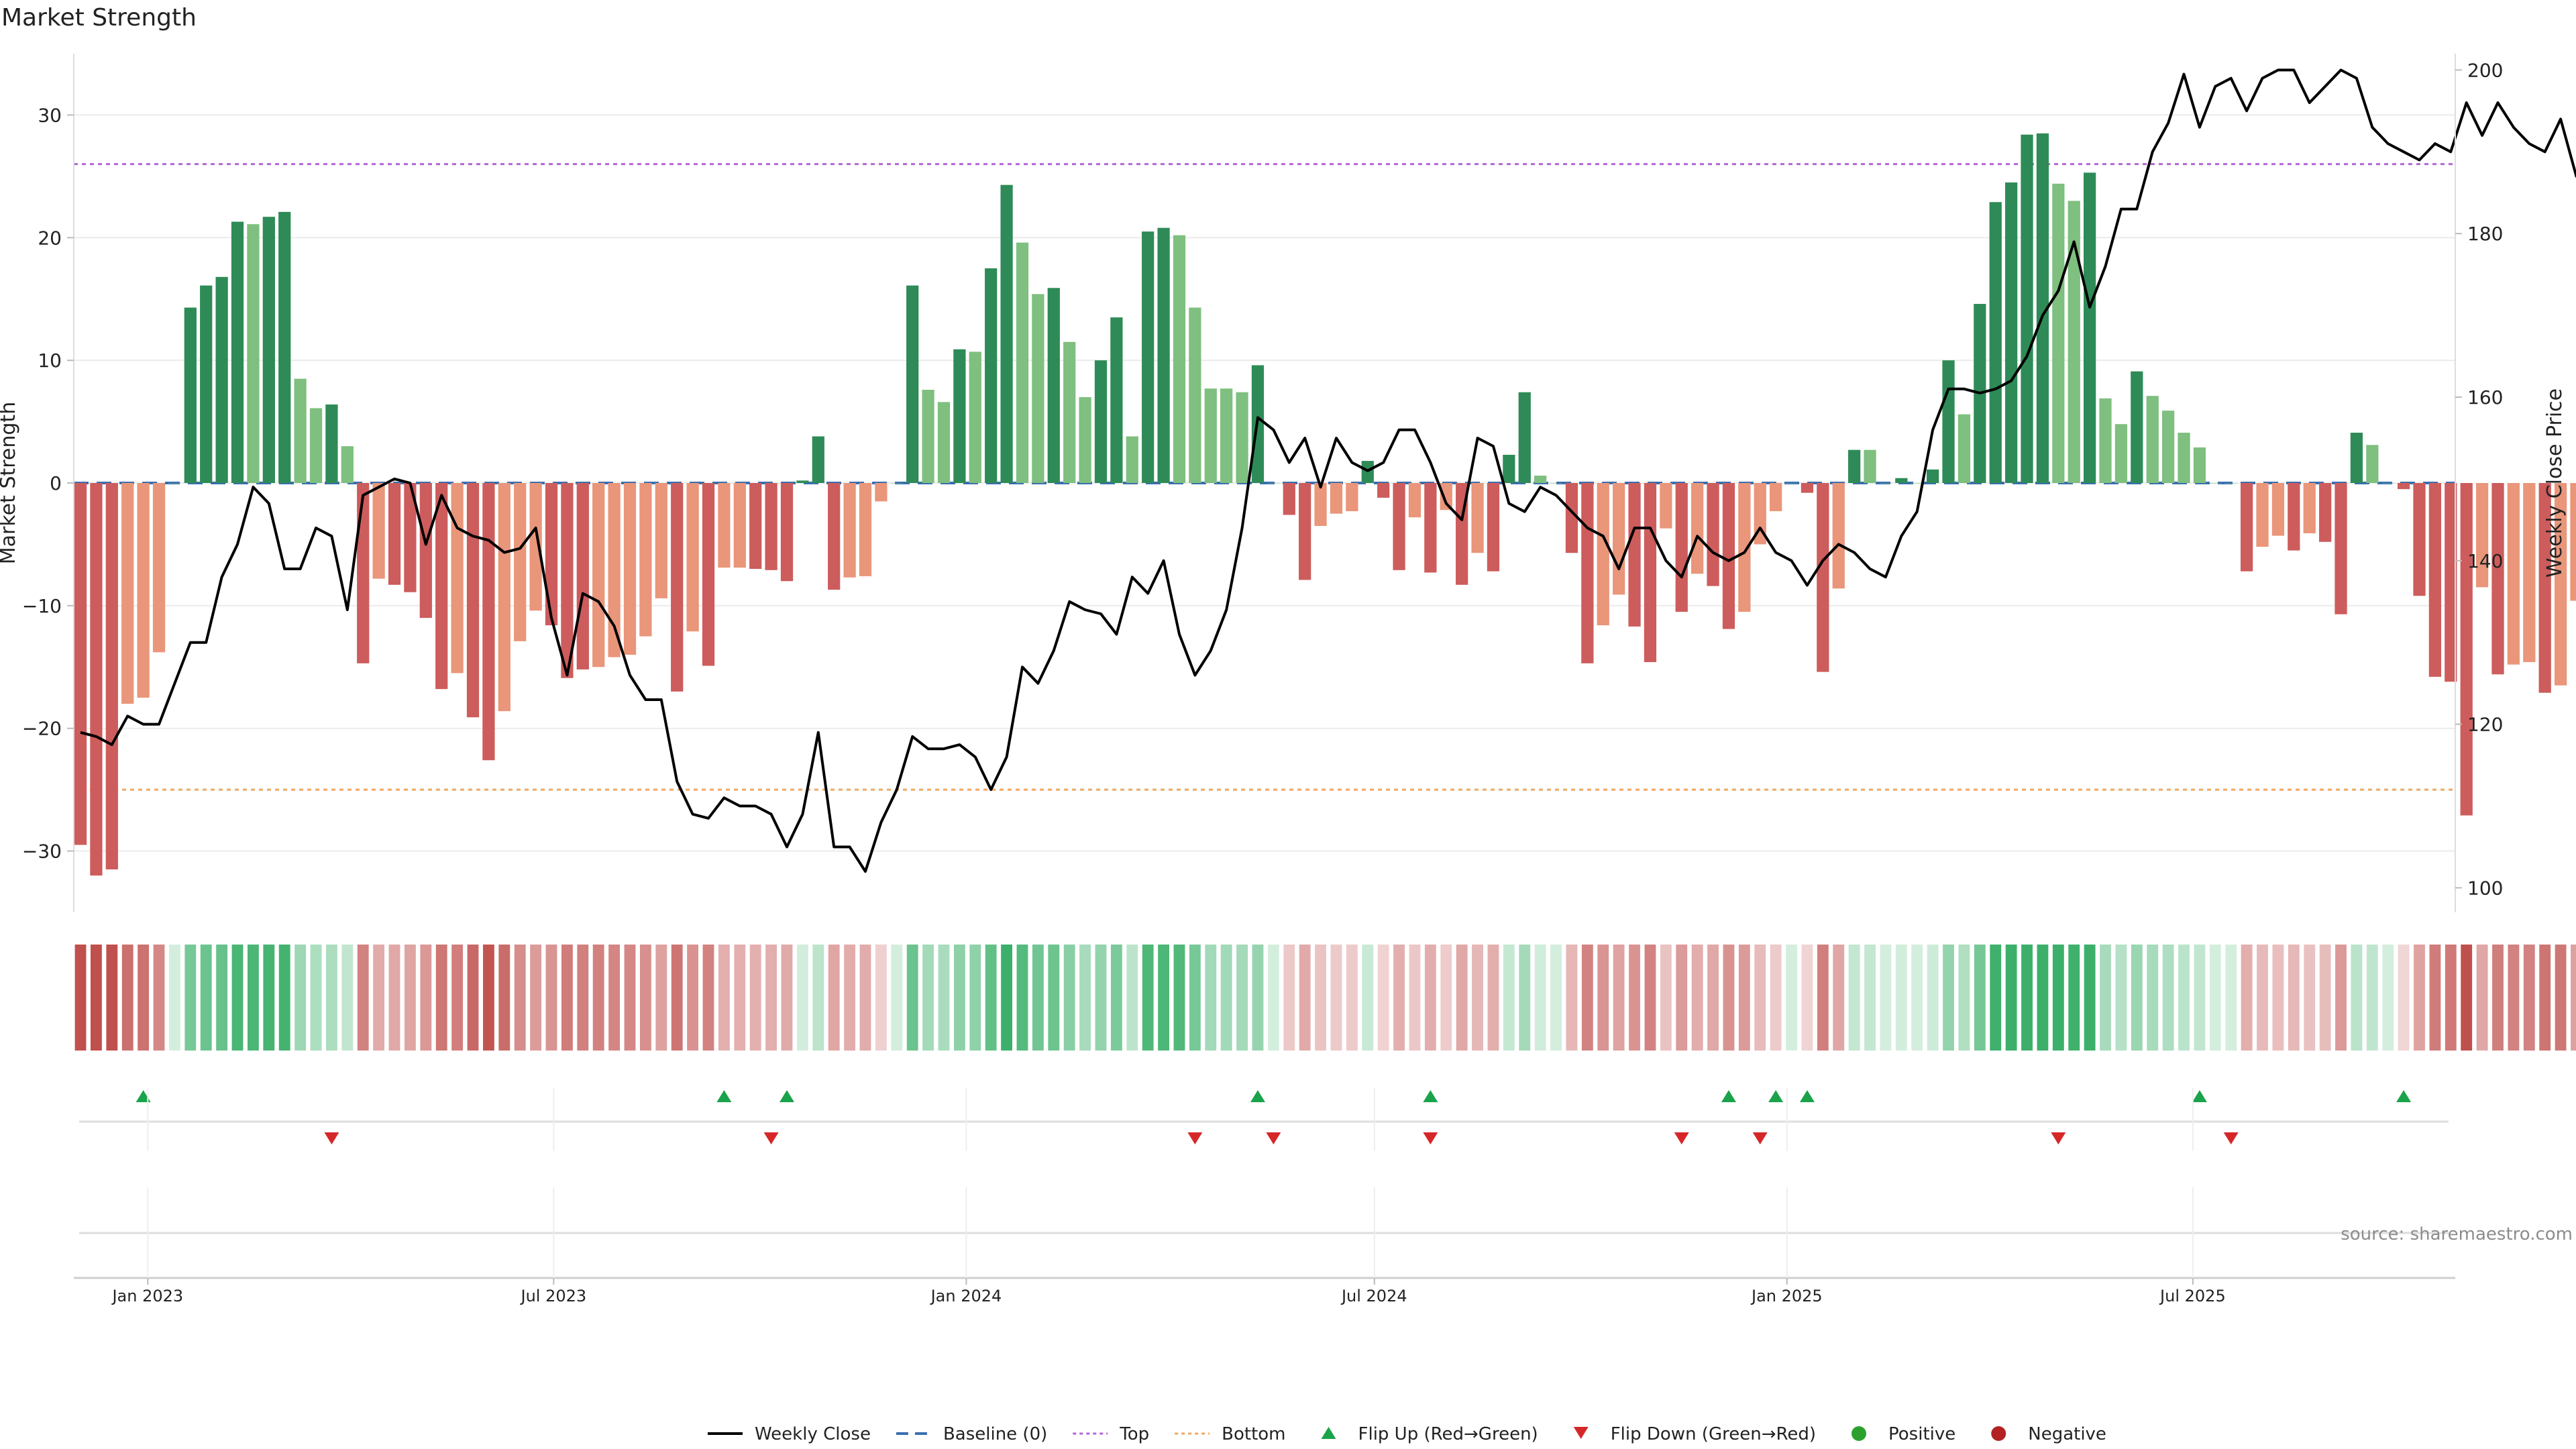  What do you see at coordinates (1230, 1434) in the screenshot?
I see `legend-item: Bottom` at bounding box center [1230, 1434].